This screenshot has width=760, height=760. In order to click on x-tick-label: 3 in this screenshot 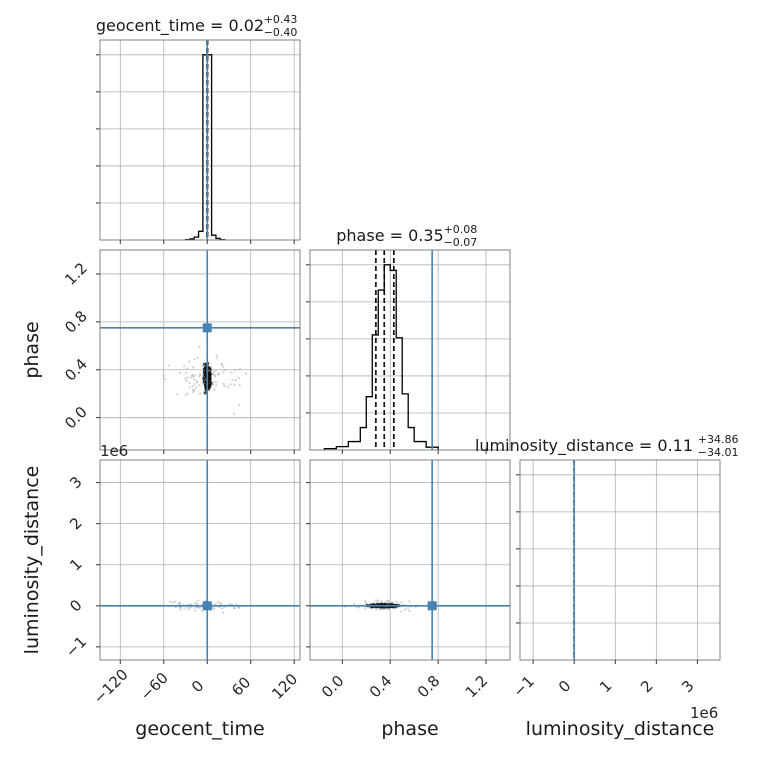, I will do `click(687, 686)`.